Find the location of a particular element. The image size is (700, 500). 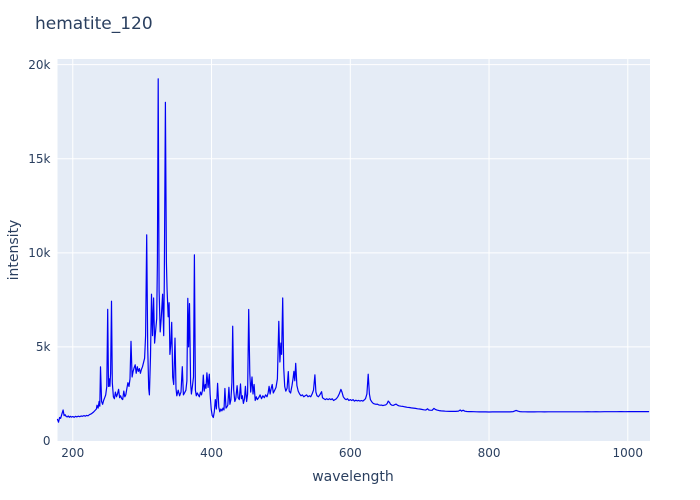

y-tick-label: 0 is located at coordinates (46, 441).